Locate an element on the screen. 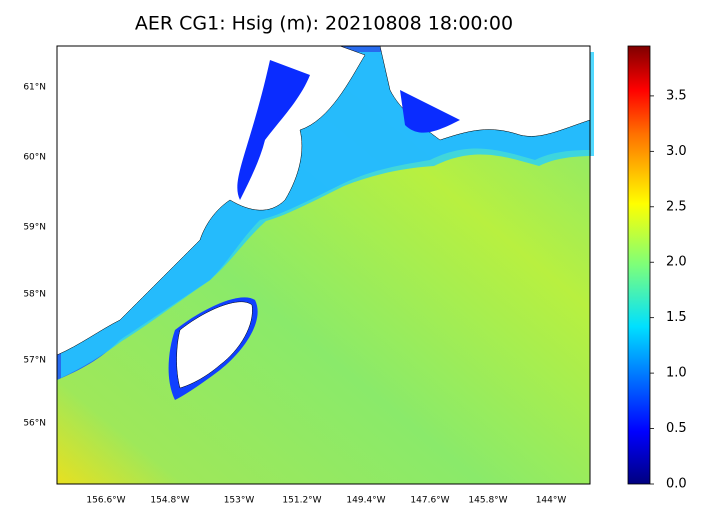 The height and width of the screenshot is (523, 706). colorbar is located at coordinates (639, 265).